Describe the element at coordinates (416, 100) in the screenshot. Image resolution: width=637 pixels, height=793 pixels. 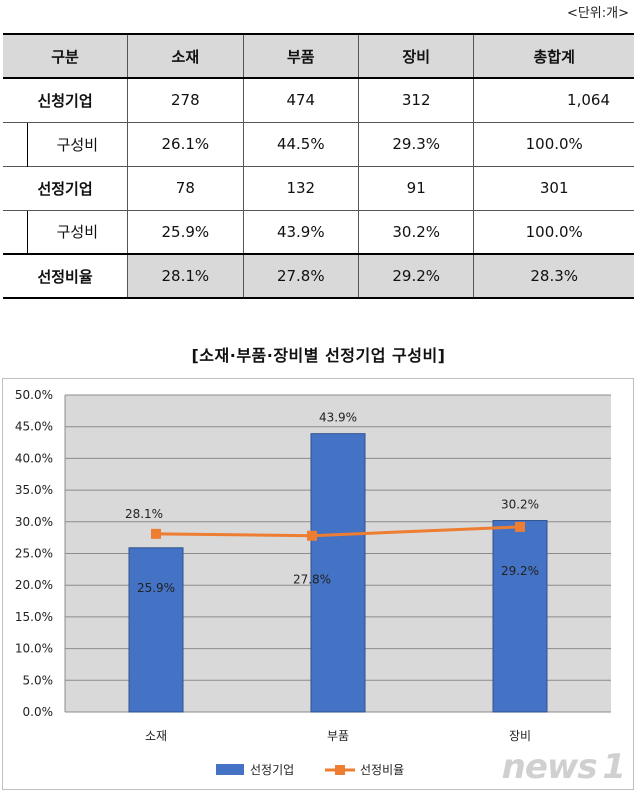
I see `cell: 312` at that location.